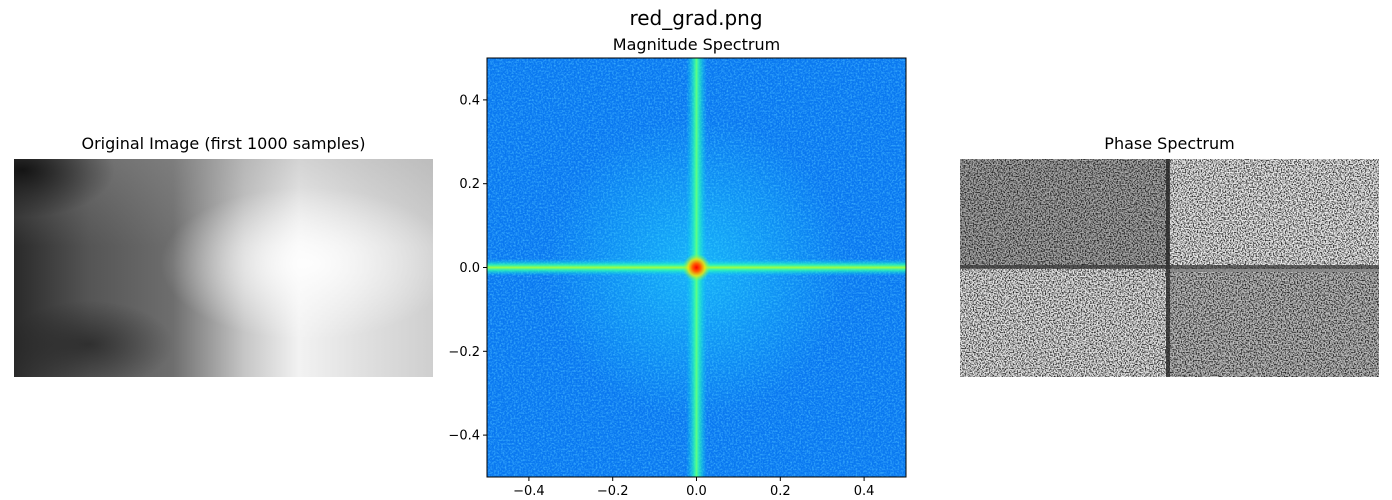 The width and height of the screenshot is (1392, 500). What do you see at coordinates (223, 268) in the screenshot?
I see `original-image` at bounding box center [223, 268].